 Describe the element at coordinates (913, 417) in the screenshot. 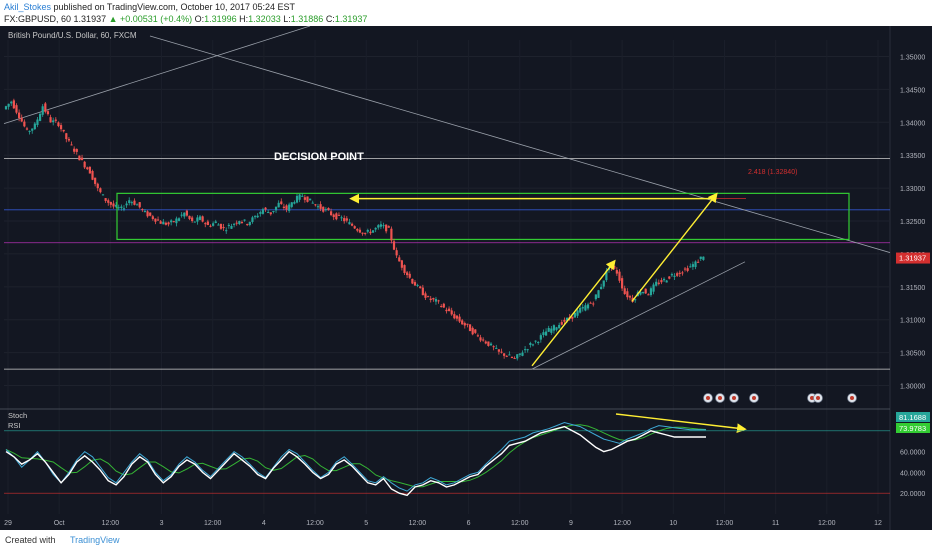

I see `stoch-tag: 81.1688` at that location.